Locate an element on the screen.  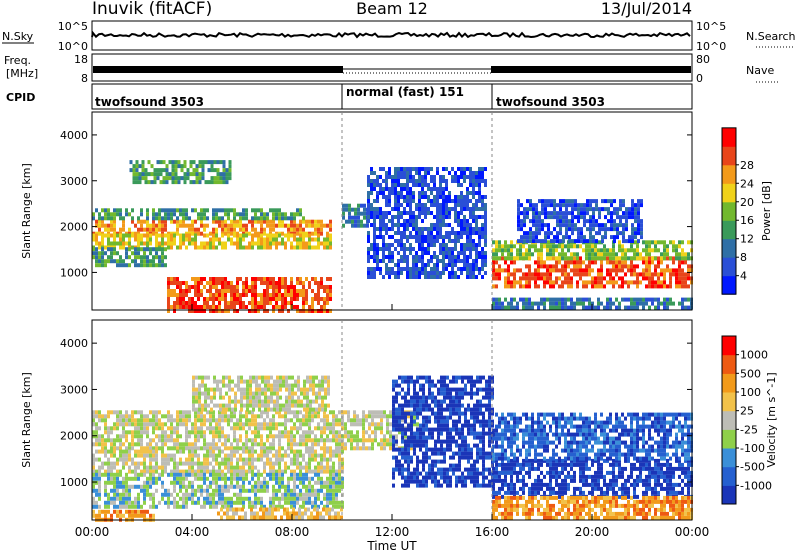
nsky-label: N.Sky is located at coordinates (18, 36).